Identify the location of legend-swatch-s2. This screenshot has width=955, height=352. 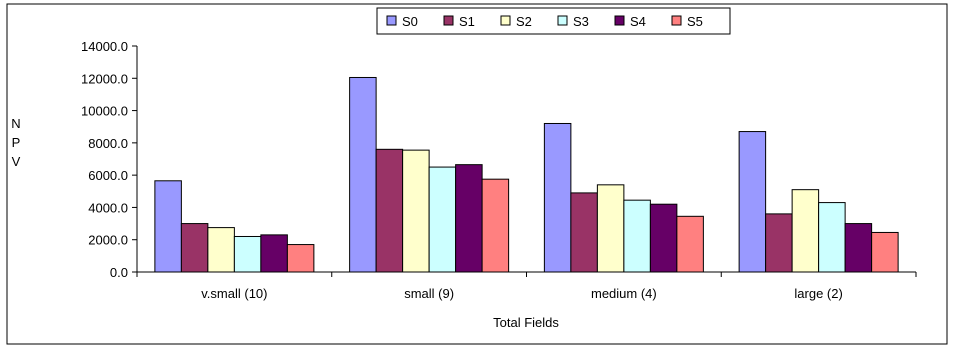
(505, 20).